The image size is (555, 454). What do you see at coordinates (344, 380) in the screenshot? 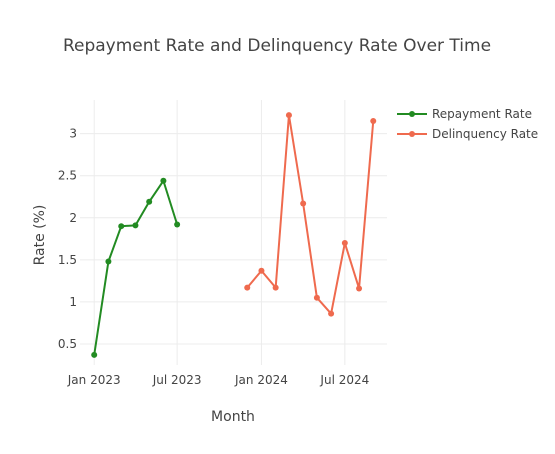
I see `x-tick-label: Jul 2024` at bounding box center [344, 380].